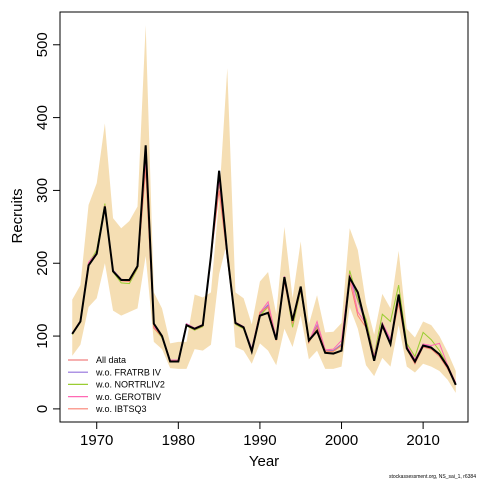  Describe the element at coordinates (42, 44) in the screenshot. I see `y-tick-label-5: 500` at that location.